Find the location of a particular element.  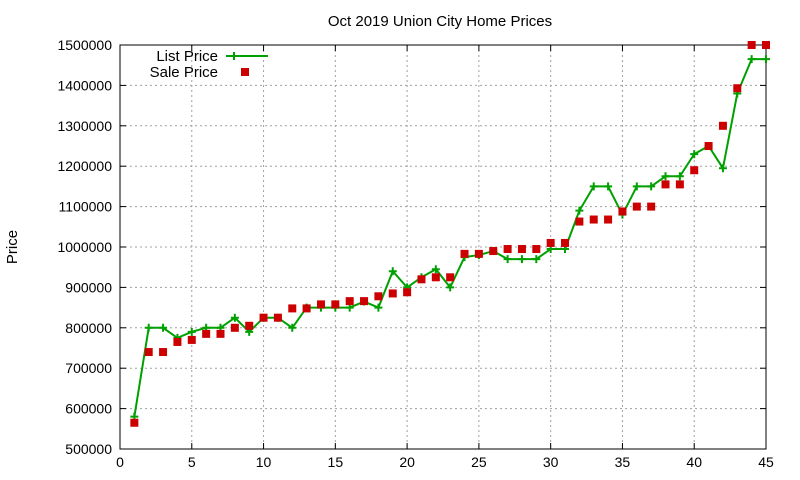

x-tick-label: 35 is located at coordinates (623, 462).